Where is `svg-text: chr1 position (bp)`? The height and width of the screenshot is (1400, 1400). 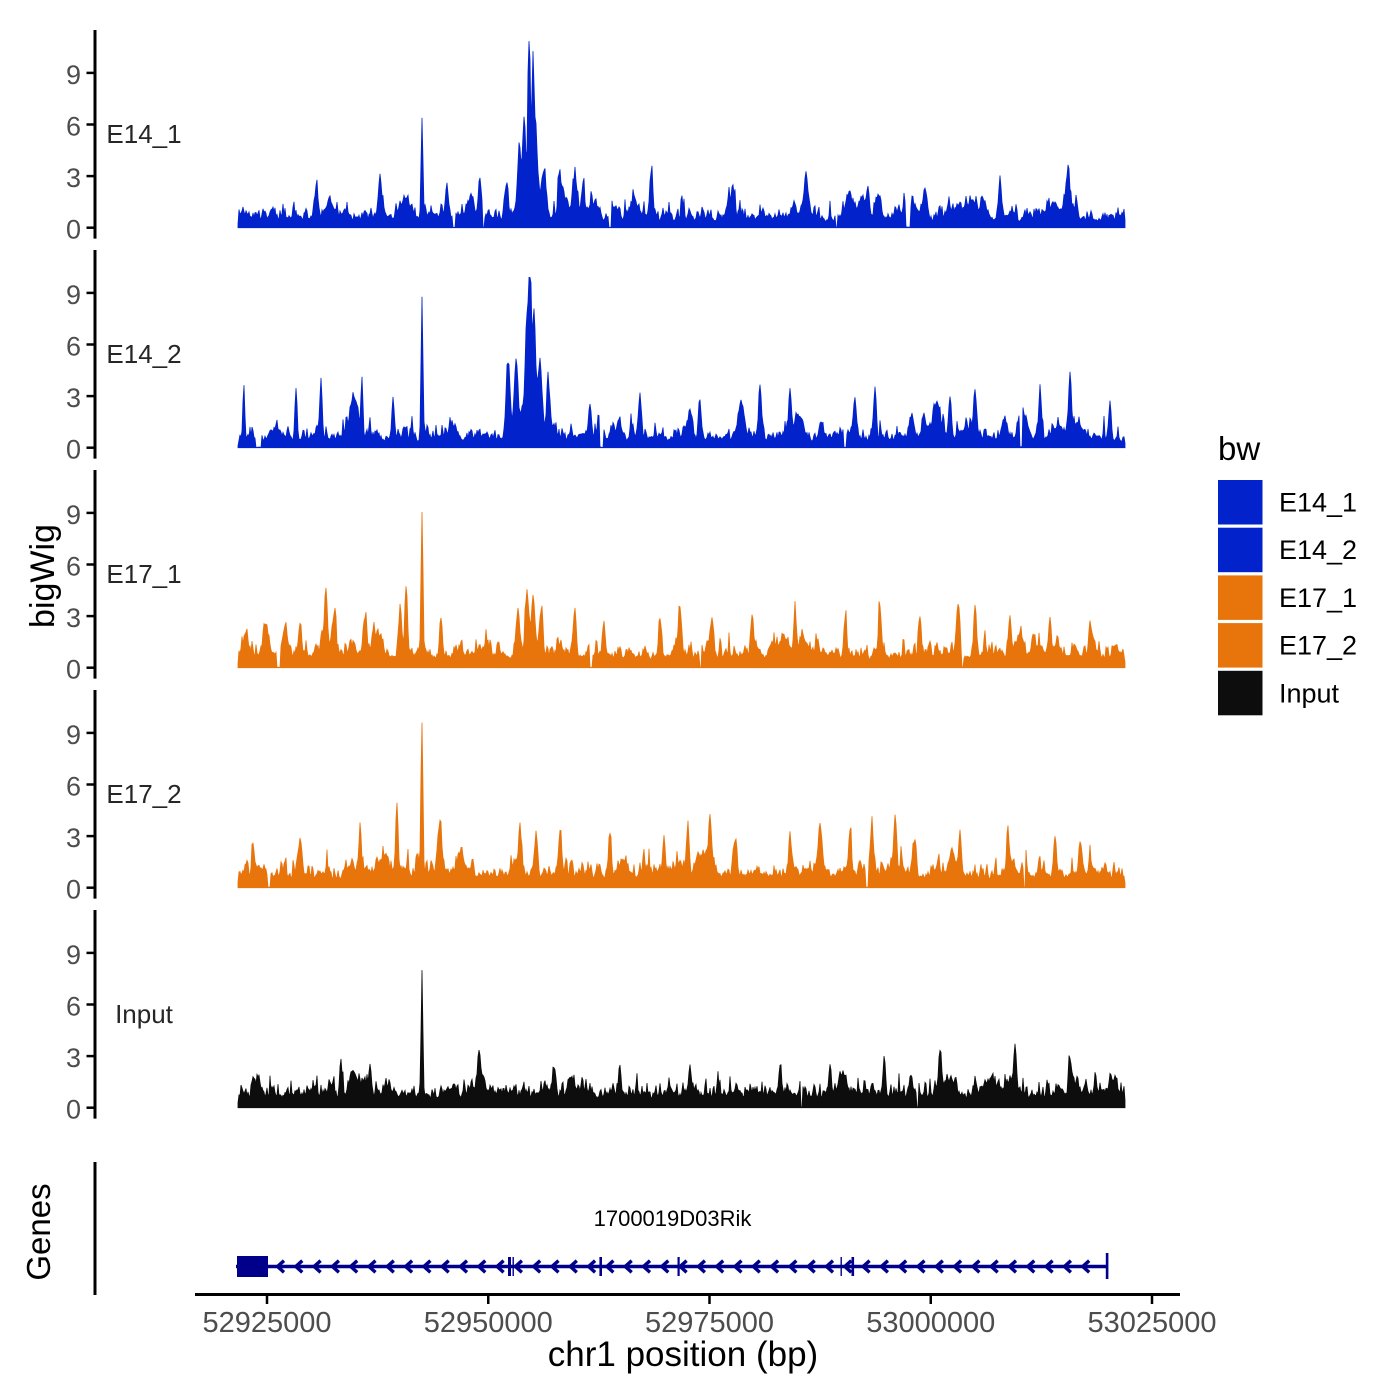
svg-text: chr1 position (bp) is located at coordinates (683, 1354).